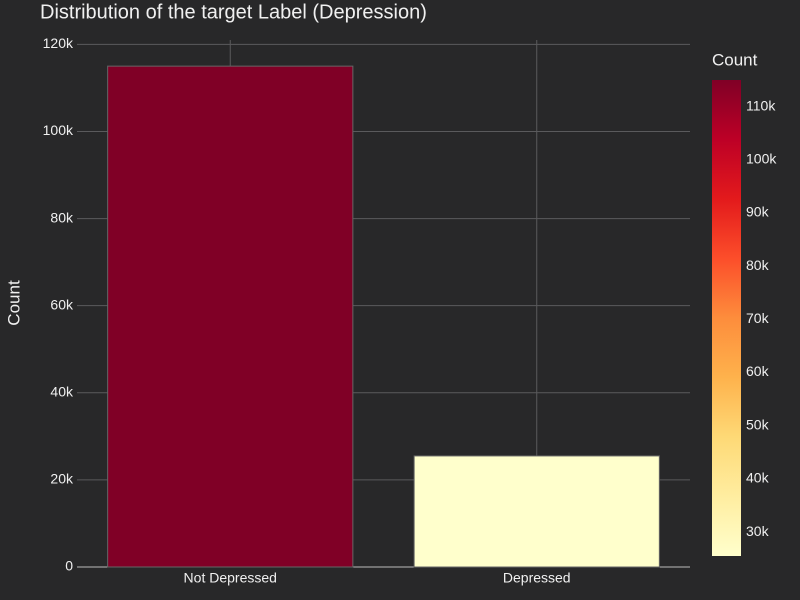 The height and width of the screenshot is (600, 800). What do you see at coordinates (758, 531) in the screenshot?
I see `colorbar-tick-label: 30k` at bounding box center [758, 531].